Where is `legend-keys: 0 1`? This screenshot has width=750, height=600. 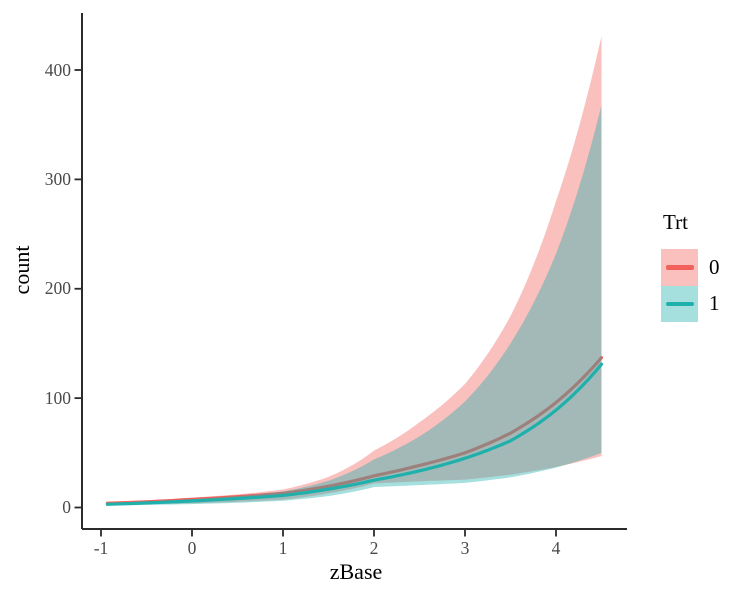
legend-keys: 0 1 is located at coordinates (690, 285).